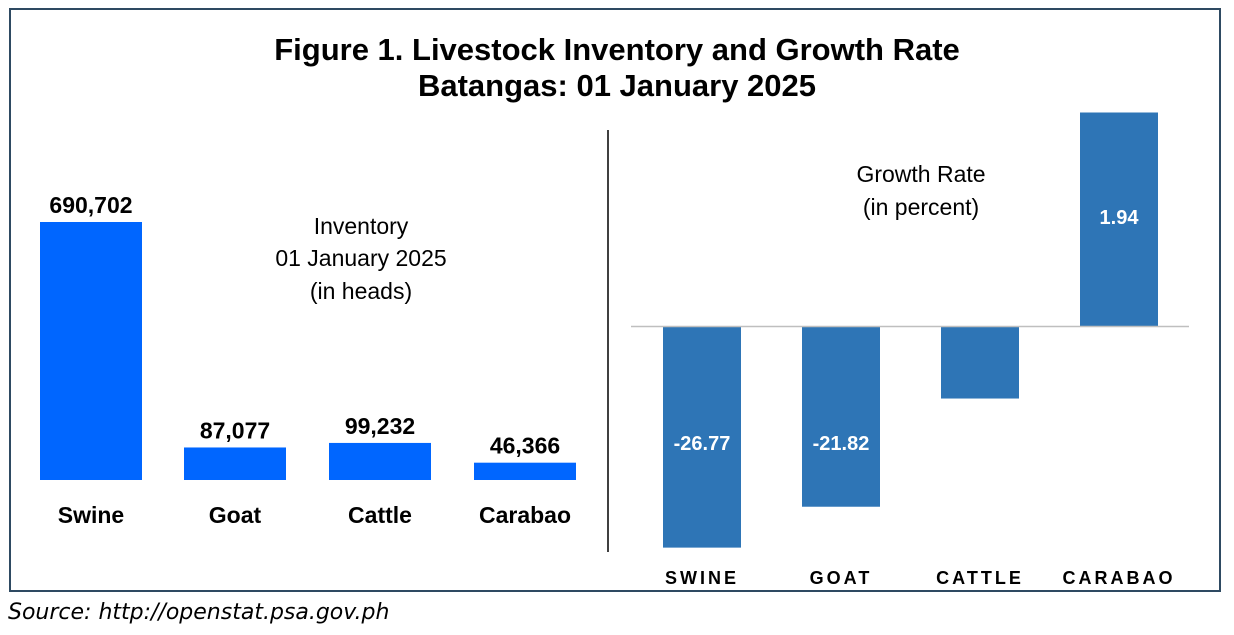 The height and width of the screenshot is (635, 1234). What do you see at coordinates (920, 174) in the screenshot?
I see `growth-chart-title-line: Growth Rate` at bounding box center [920, 174].